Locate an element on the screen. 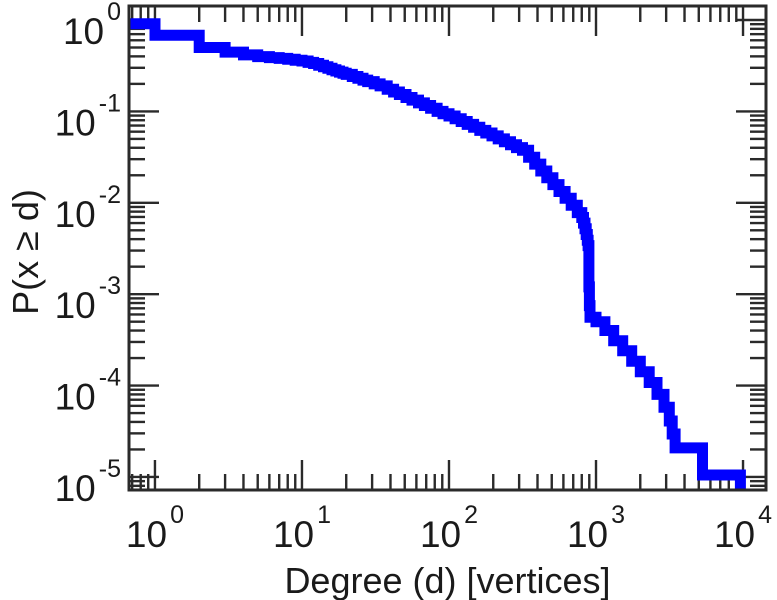  x-tick-label: 10 0 is located at coordinates (155, 528).